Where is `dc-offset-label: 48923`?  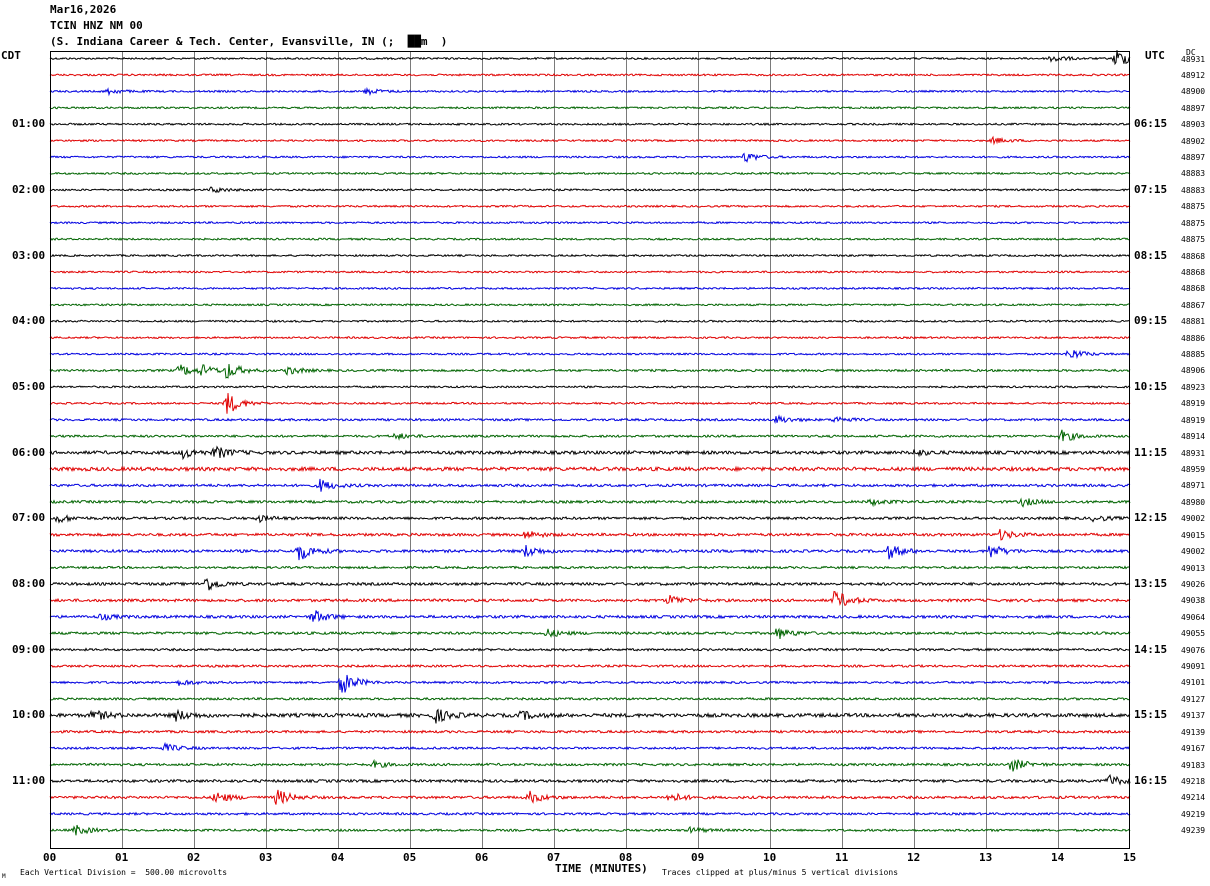 dc-offset-label: 48923 is located at coordinates (1193, 387).